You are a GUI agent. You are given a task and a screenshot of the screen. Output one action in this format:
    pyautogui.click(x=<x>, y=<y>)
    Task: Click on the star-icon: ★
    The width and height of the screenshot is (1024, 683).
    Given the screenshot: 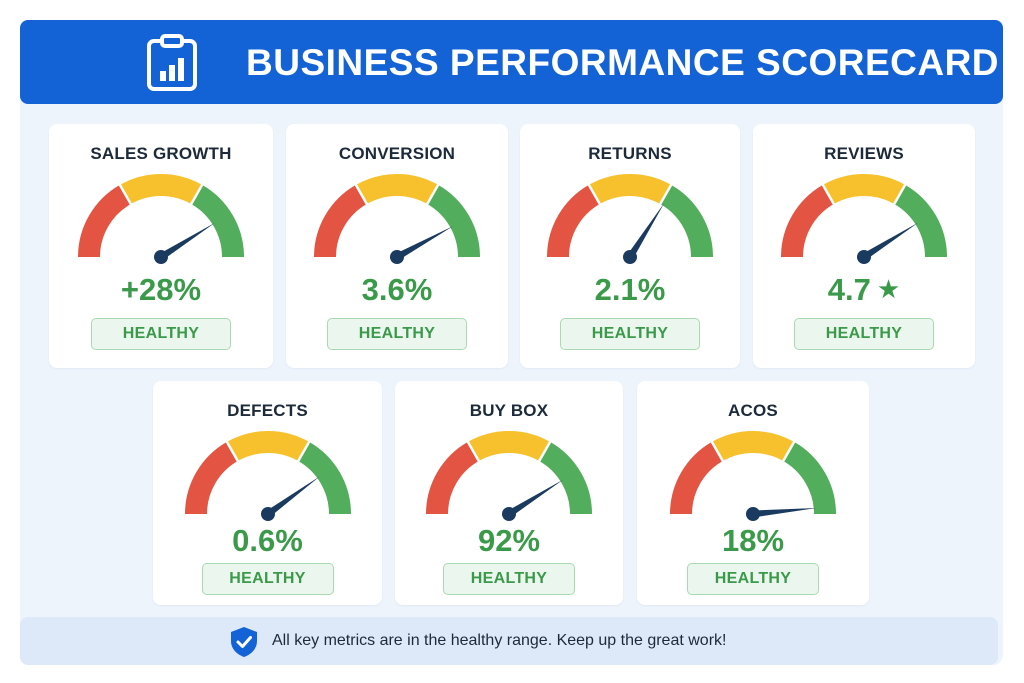 What is the action you would take?
    pyautogui.click(x=888, y=289)
    